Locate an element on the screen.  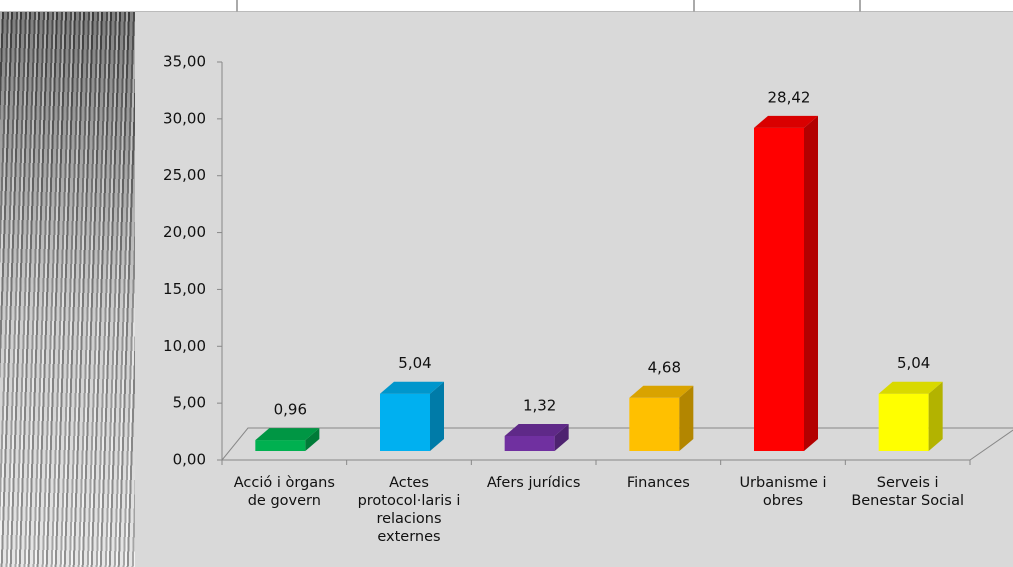
y-tick-label: 5,00 is located at coordinates (189, 403).